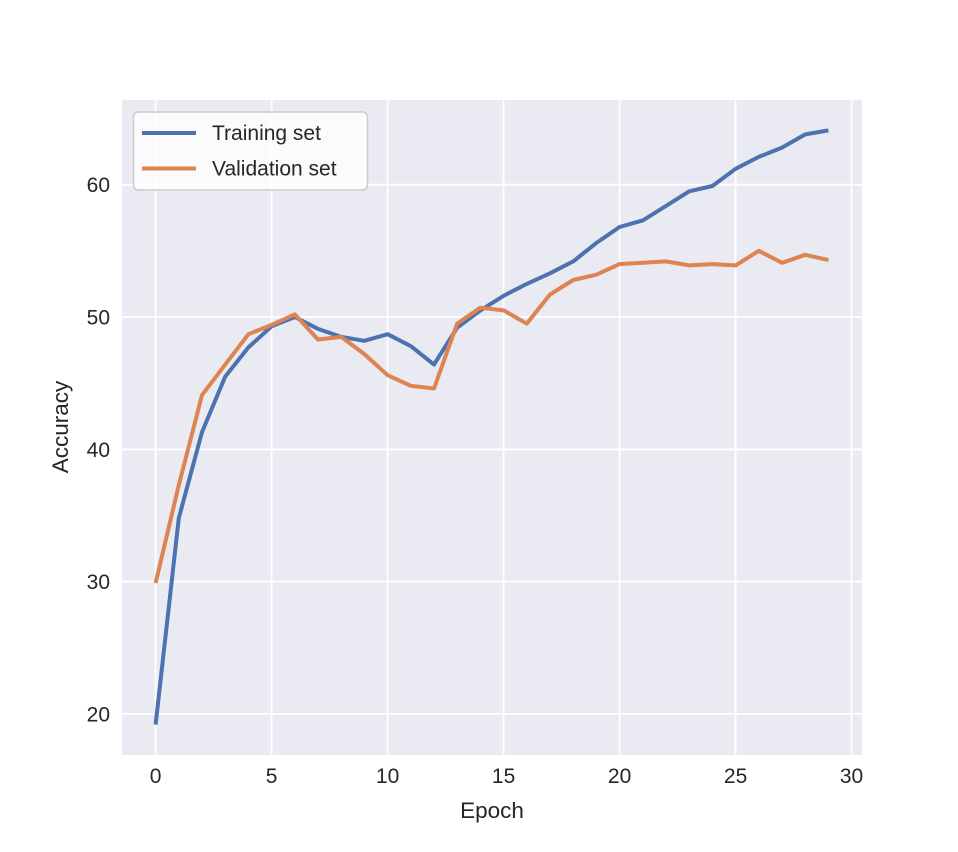  I want to click on x-axis-label: Epoch, so click(492, 810).